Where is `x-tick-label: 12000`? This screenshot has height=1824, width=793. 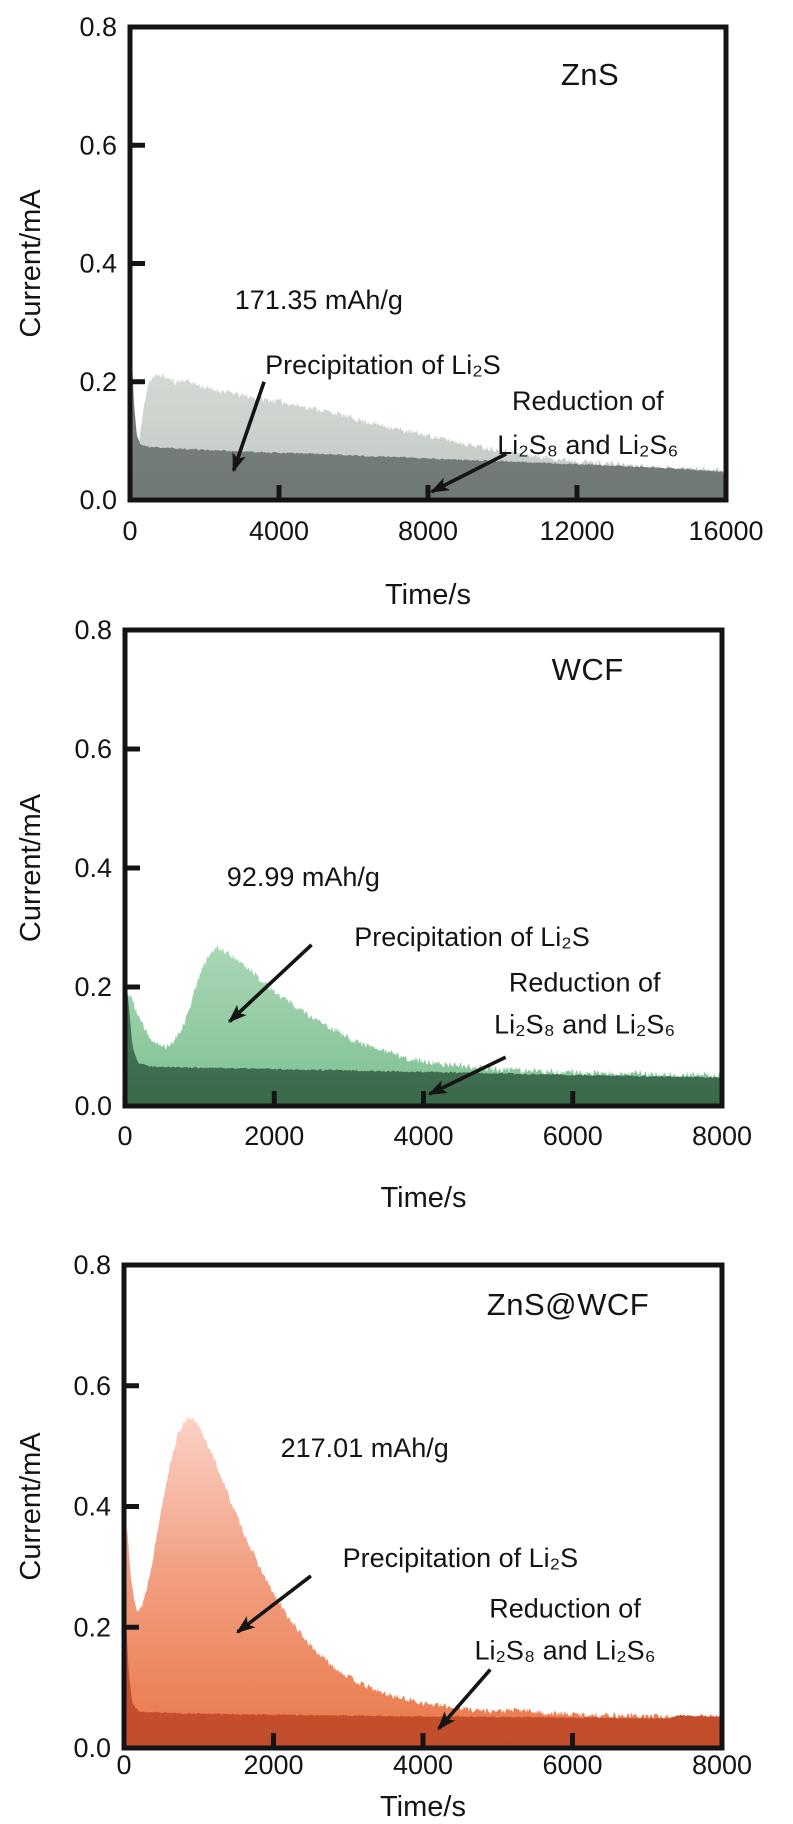
x-tick-label: 12000 is located at coordinates (576, 531).